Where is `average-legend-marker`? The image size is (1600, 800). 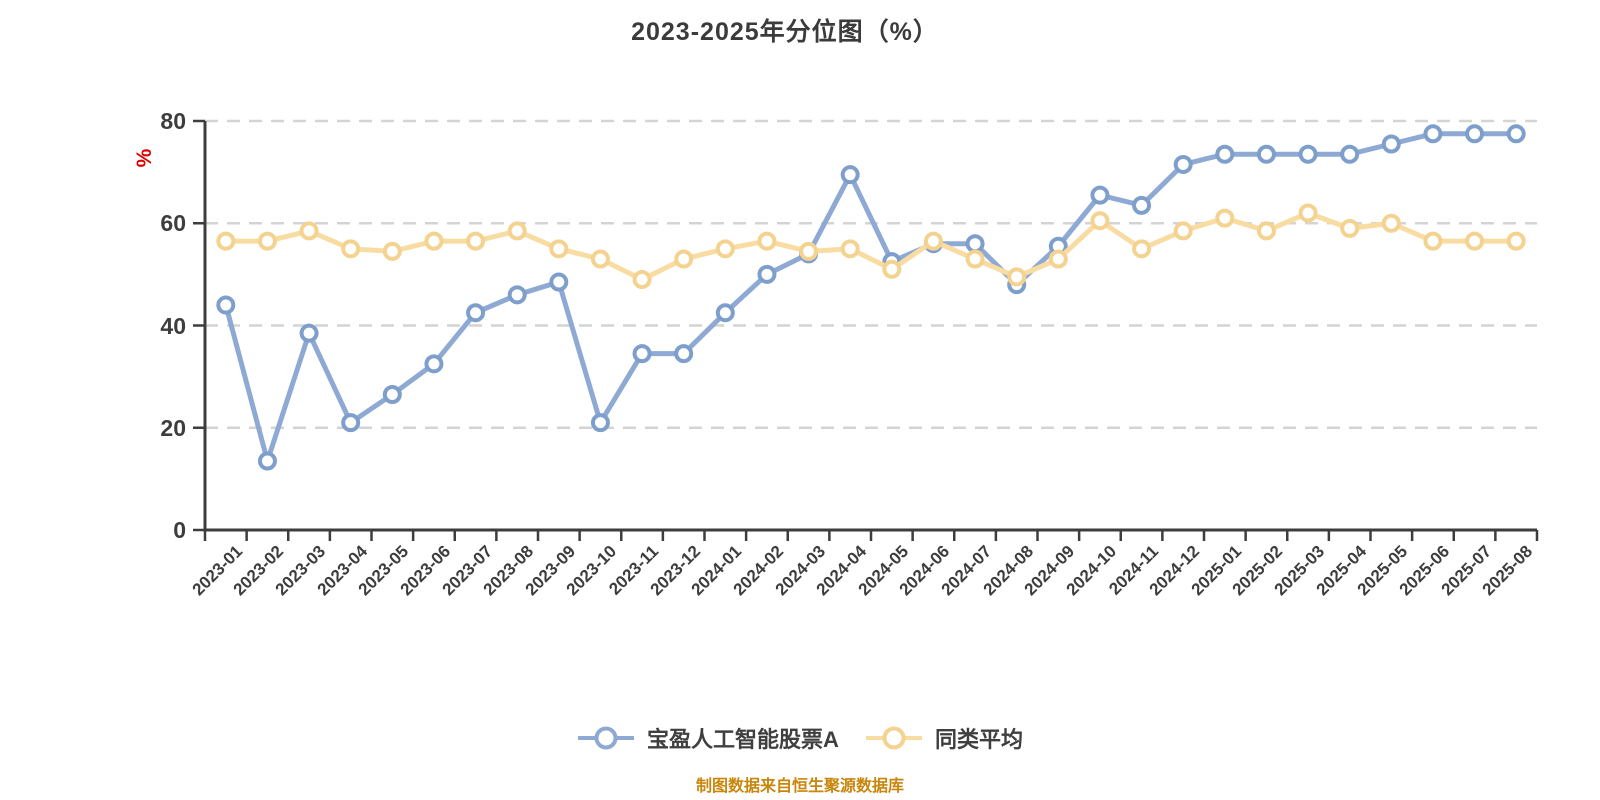 average-legend-marker is located at coordinates (893, 738).